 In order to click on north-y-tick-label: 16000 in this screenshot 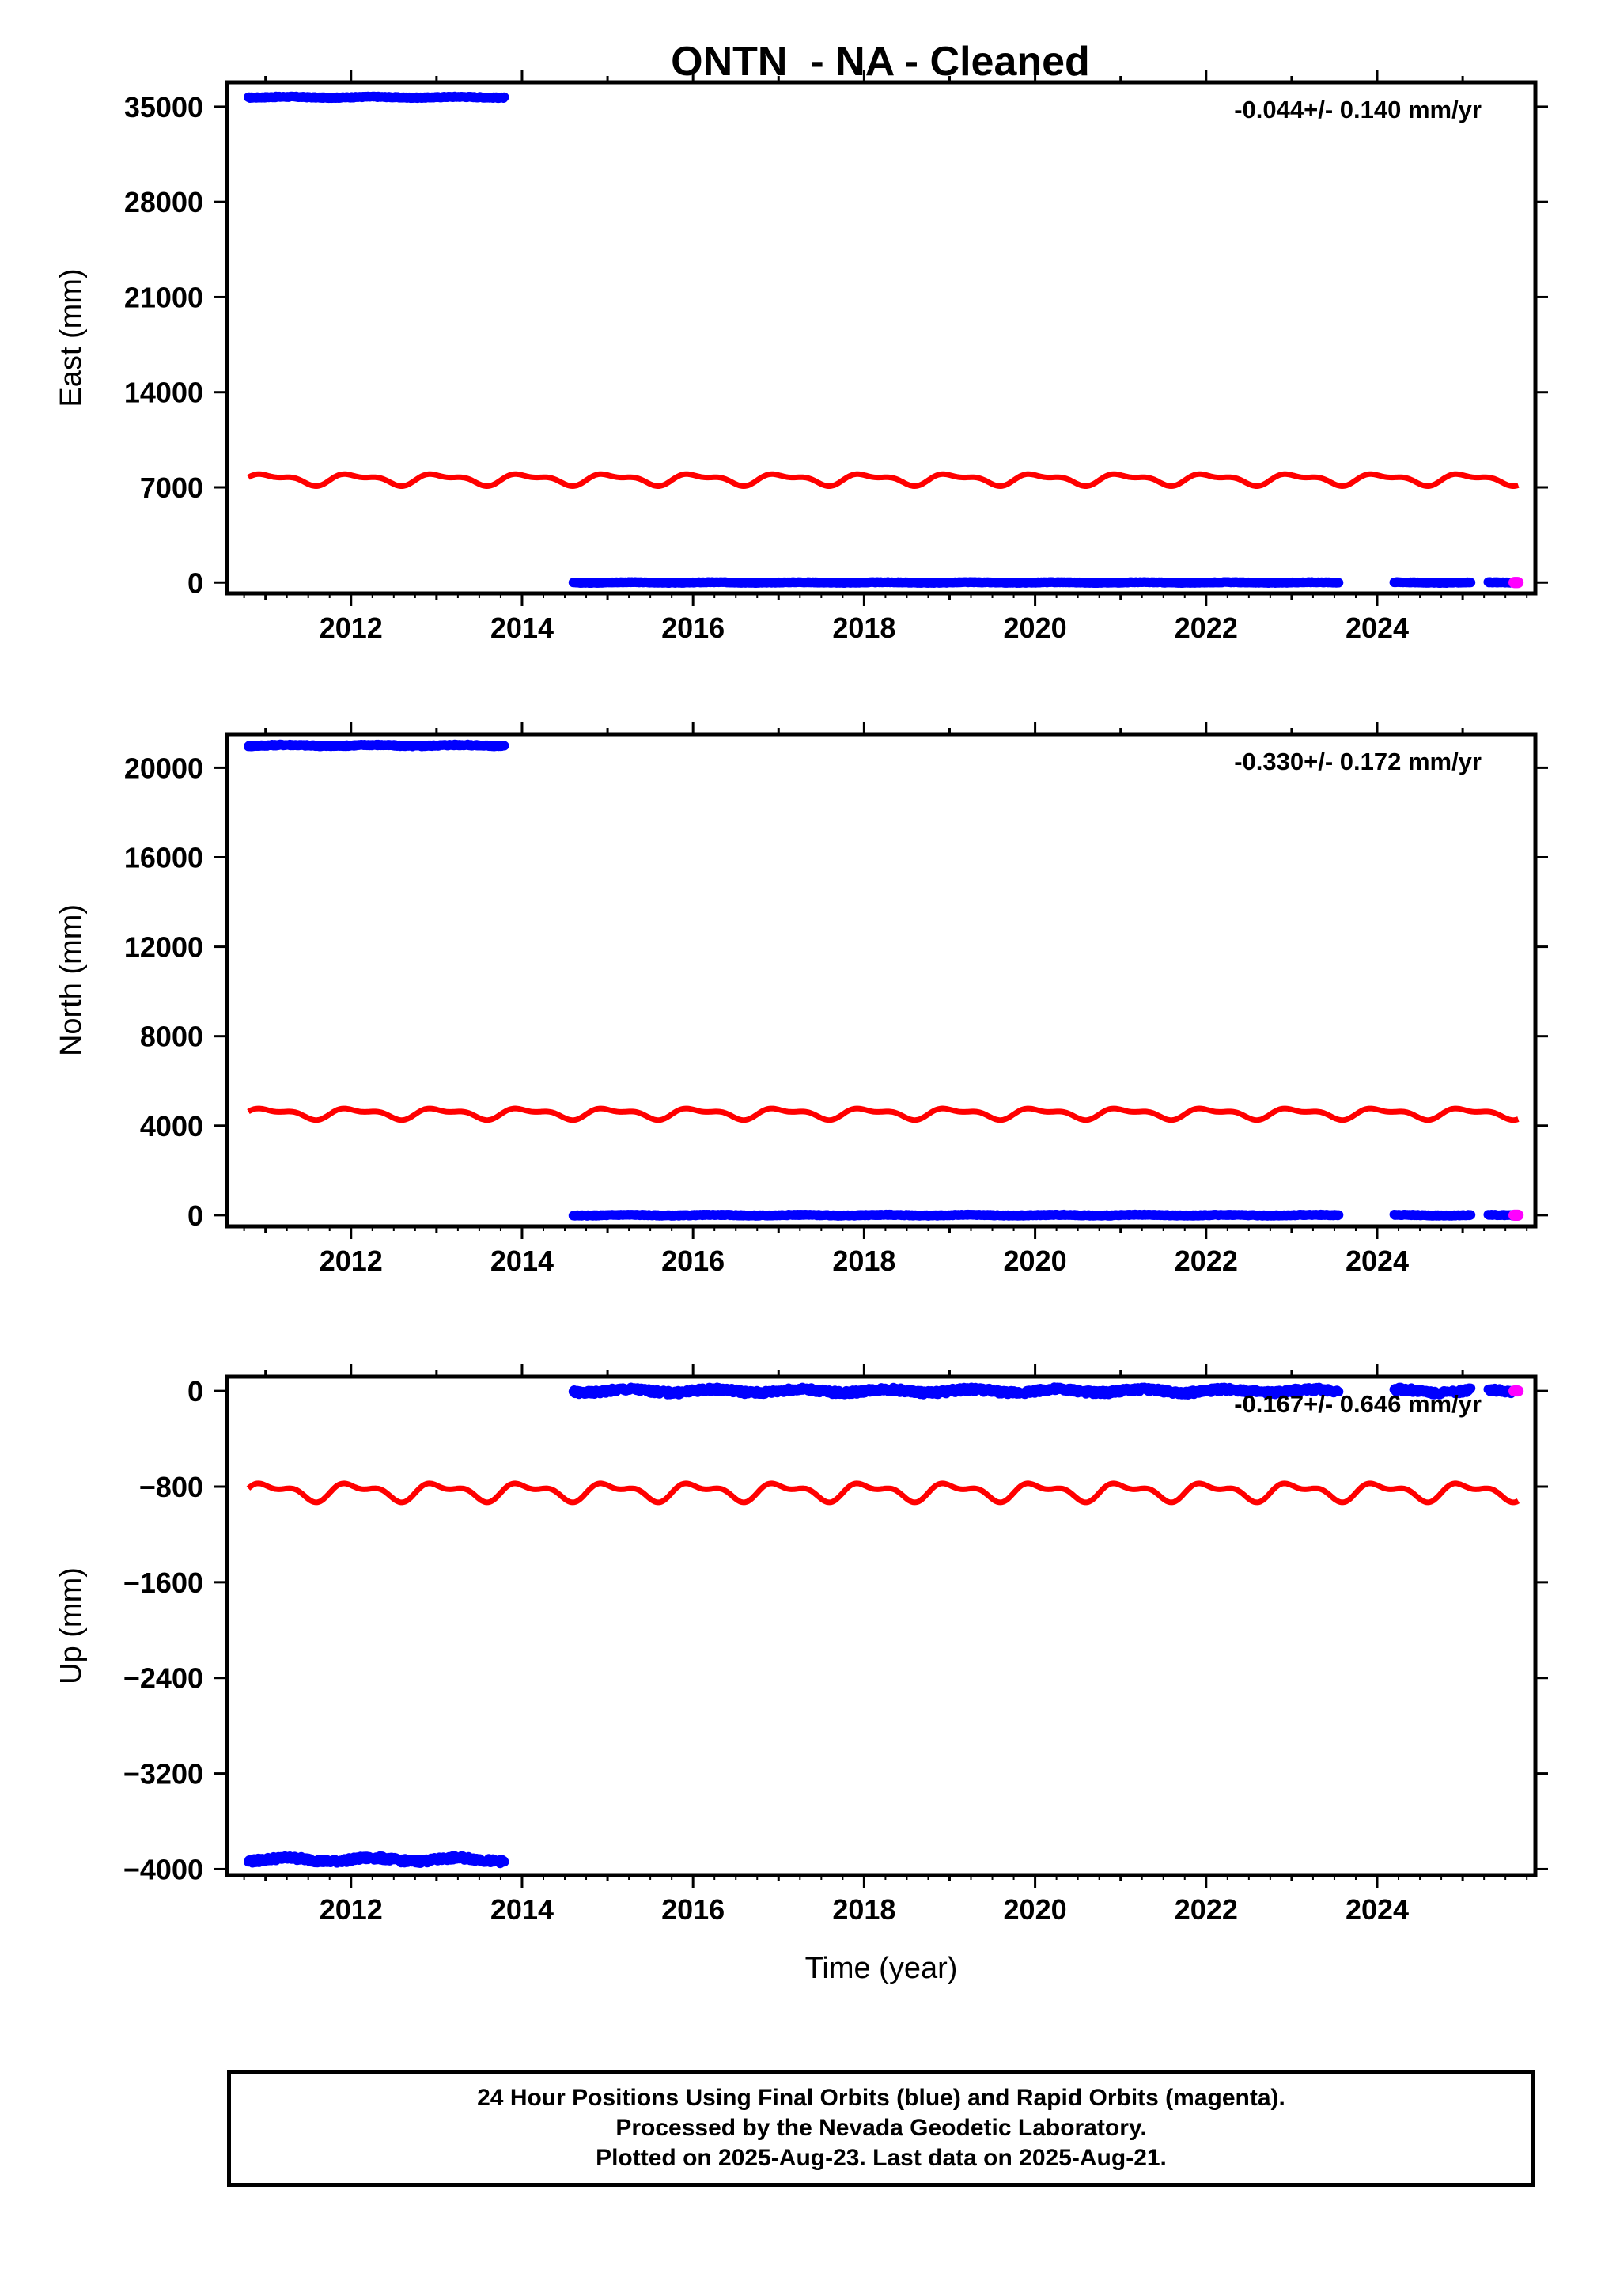, I will do `click(164, 858)`.